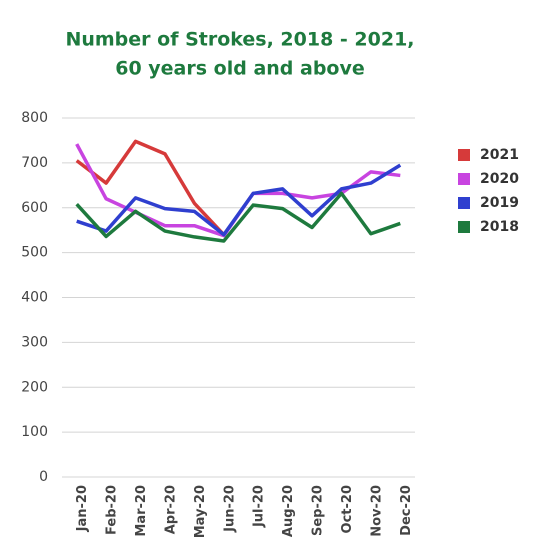 This screenshot has width=538, height=558. What do you see at coordinates (200, 511) in the screenshot?
I see `x-tick-label: May-20` at bounding box center [200, 511].